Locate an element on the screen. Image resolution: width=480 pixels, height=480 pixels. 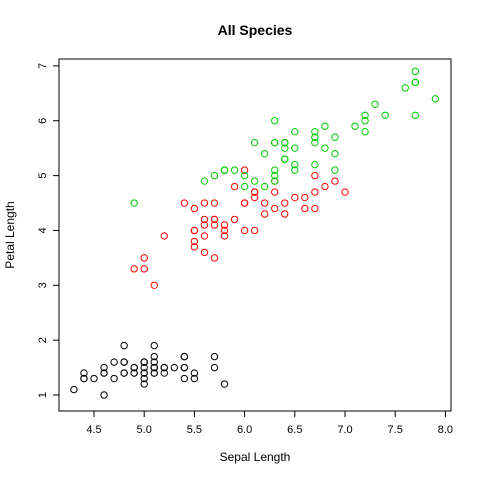
x-tick-label: 4.5 is located at coordinates (93, 430).